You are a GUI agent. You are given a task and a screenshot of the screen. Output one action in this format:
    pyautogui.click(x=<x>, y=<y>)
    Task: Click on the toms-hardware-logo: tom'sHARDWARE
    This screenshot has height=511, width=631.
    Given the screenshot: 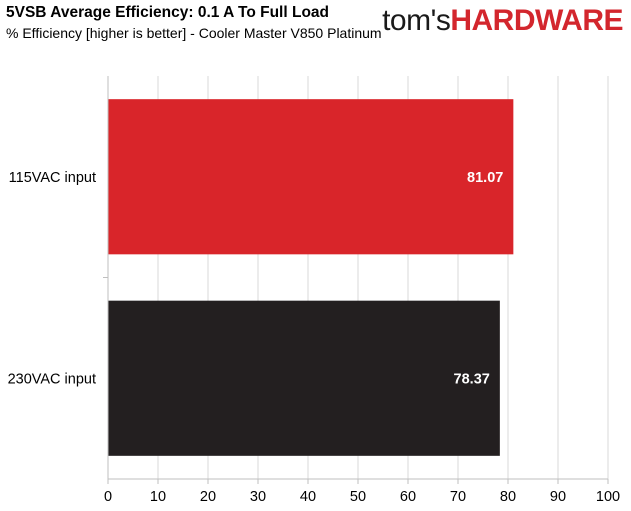 What is the action you would take?
    pyautogui.click(x=502, y=21)
    